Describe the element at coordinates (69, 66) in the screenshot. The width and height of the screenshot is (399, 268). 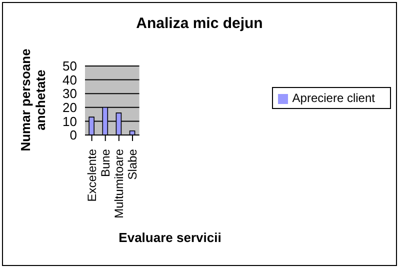
I see `y-tick-label: 50` at that location.